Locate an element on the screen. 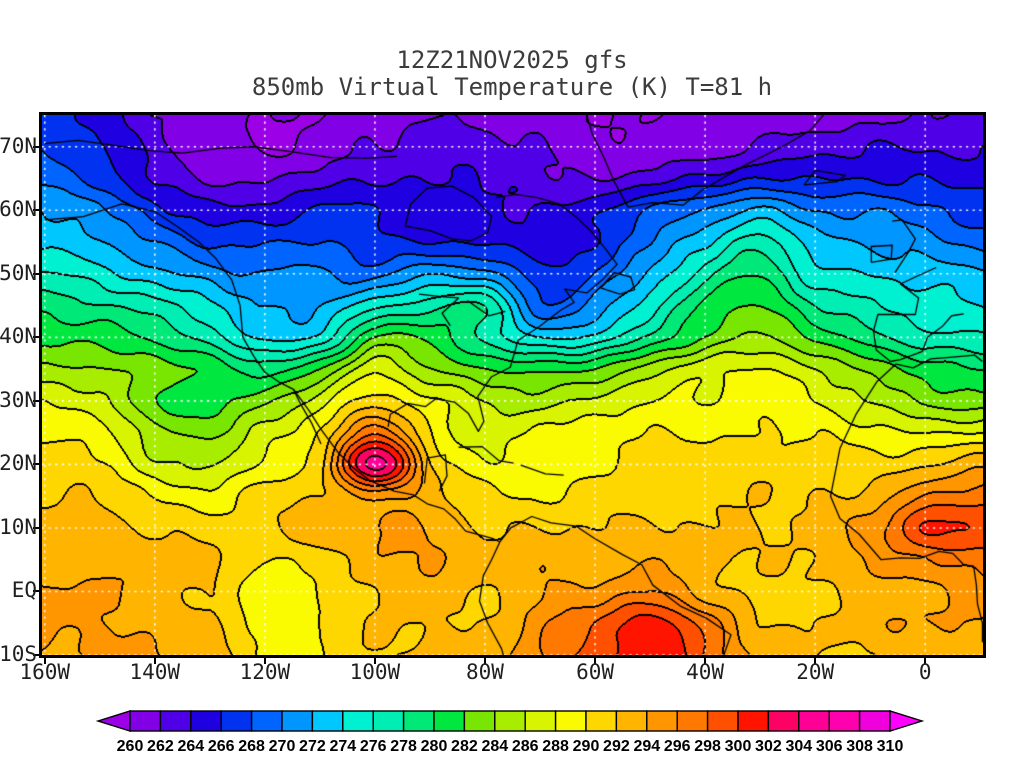 This screenshot has width=1024, height=768. colorbar-tick-label: 306 is located at coordinates (829, 746).